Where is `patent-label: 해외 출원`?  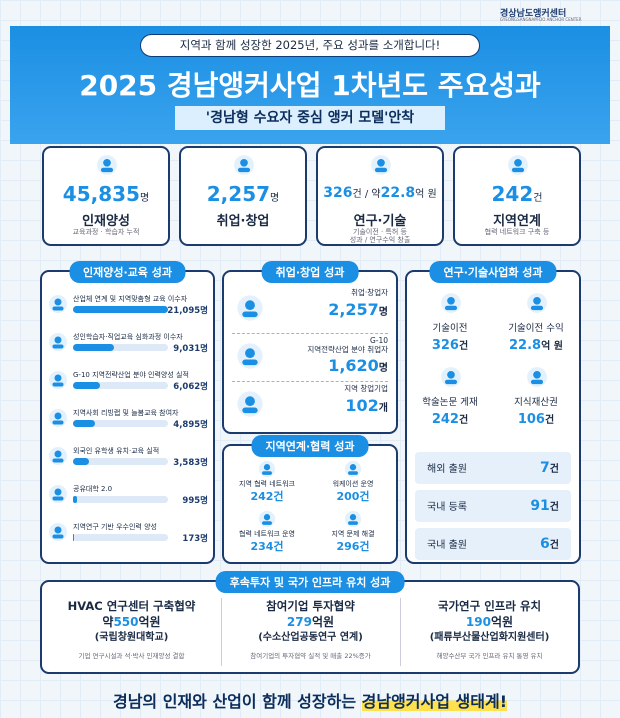
patent-label: 해외 출원 is located at coordinates (447, 469).